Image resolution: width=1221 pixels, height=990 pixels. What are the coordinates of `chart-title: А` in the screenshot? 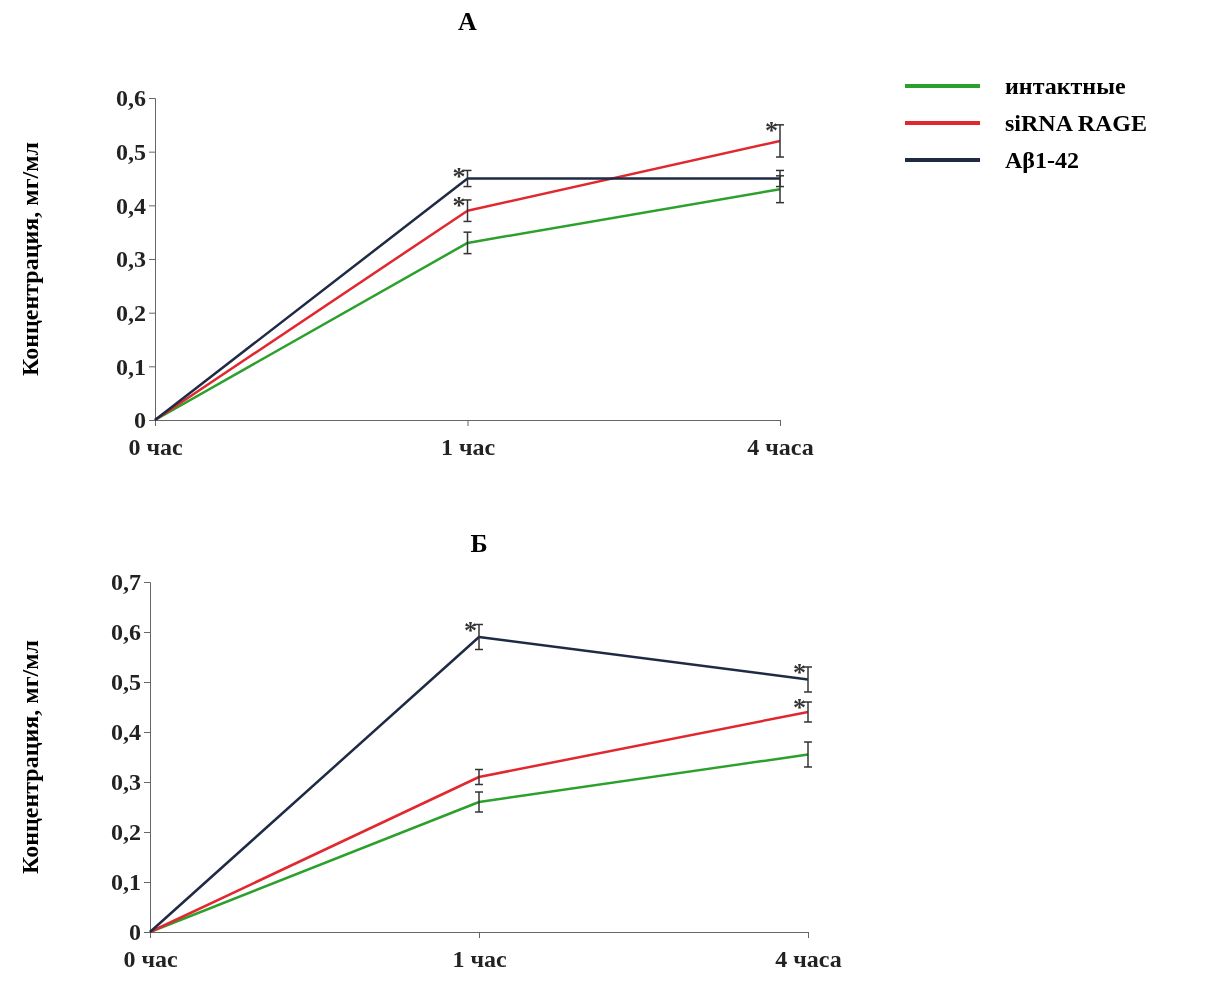 It's located at (468, 21).